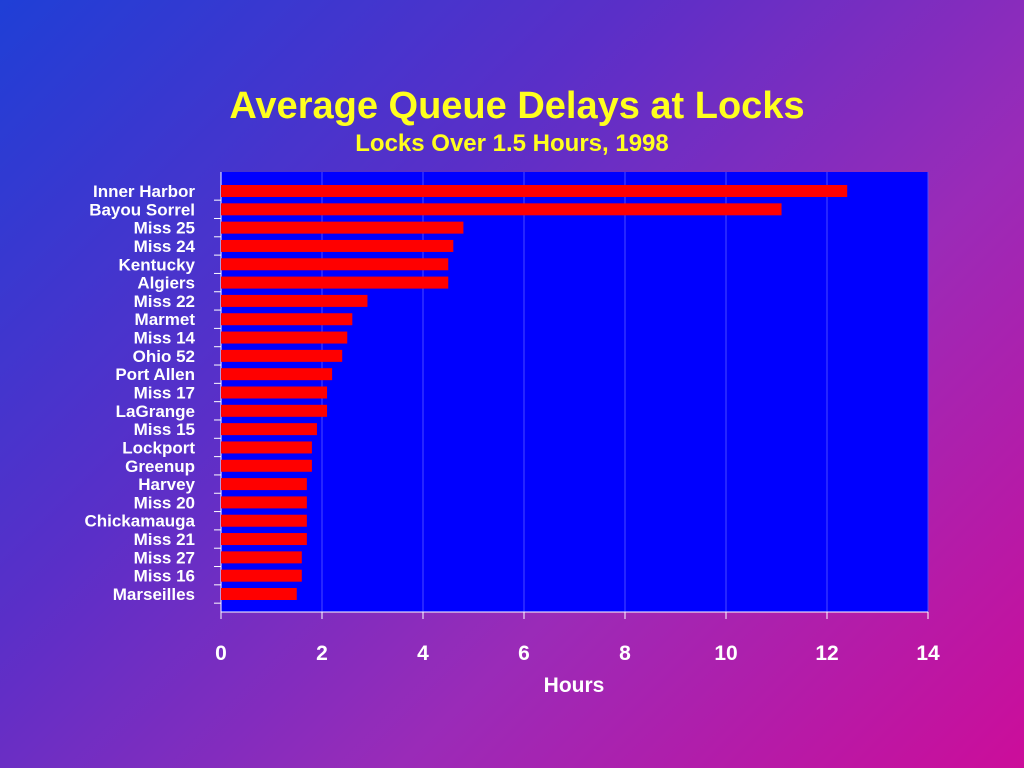  I want to click on x-tick-label: 10, so click(725, 653).